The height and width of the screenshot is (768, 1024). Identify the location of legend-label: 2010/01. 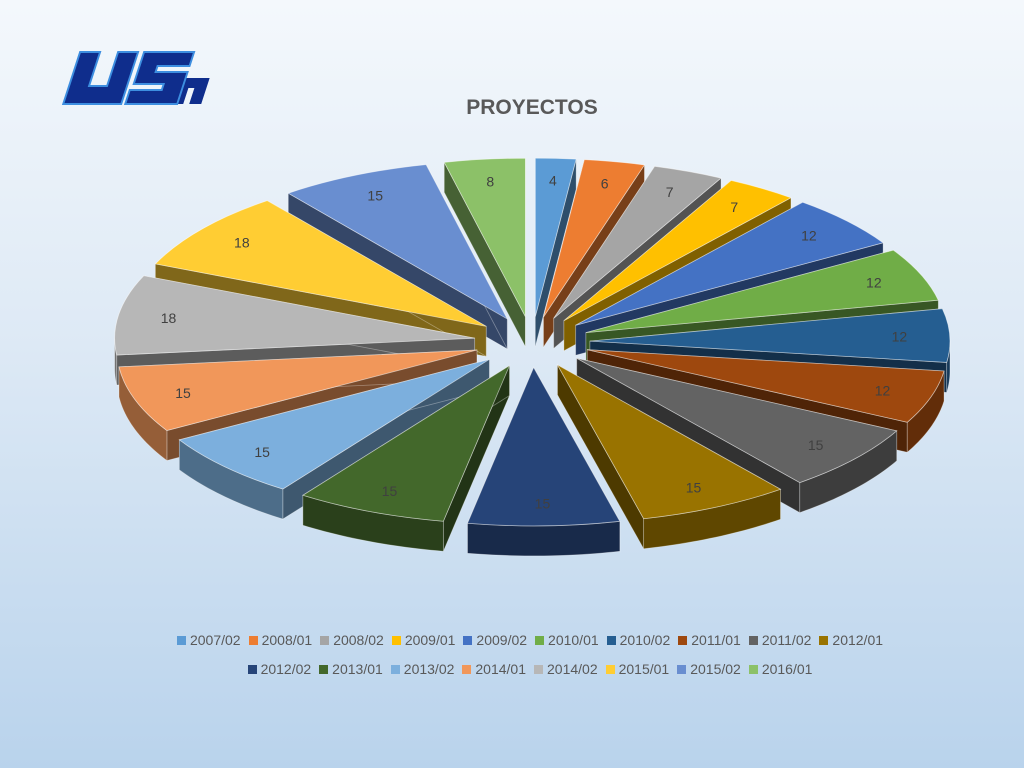
(573, 640).